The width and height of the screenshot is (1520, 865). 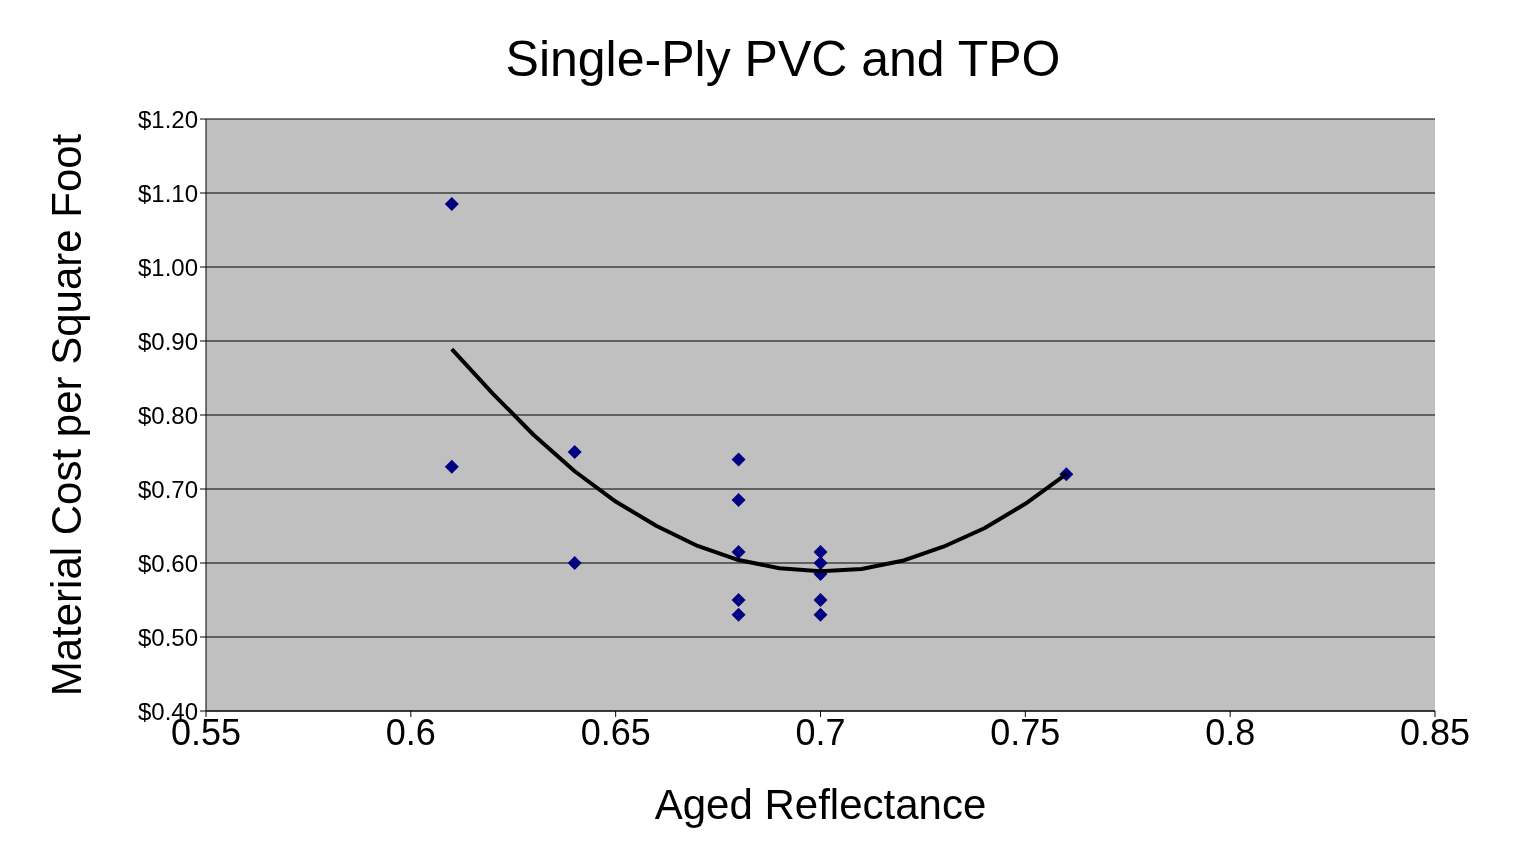 What do you see at coordinates (410, 732) in the screenshot?
I see `x-tick-label: 0.6` at bounding box center [410, 732].